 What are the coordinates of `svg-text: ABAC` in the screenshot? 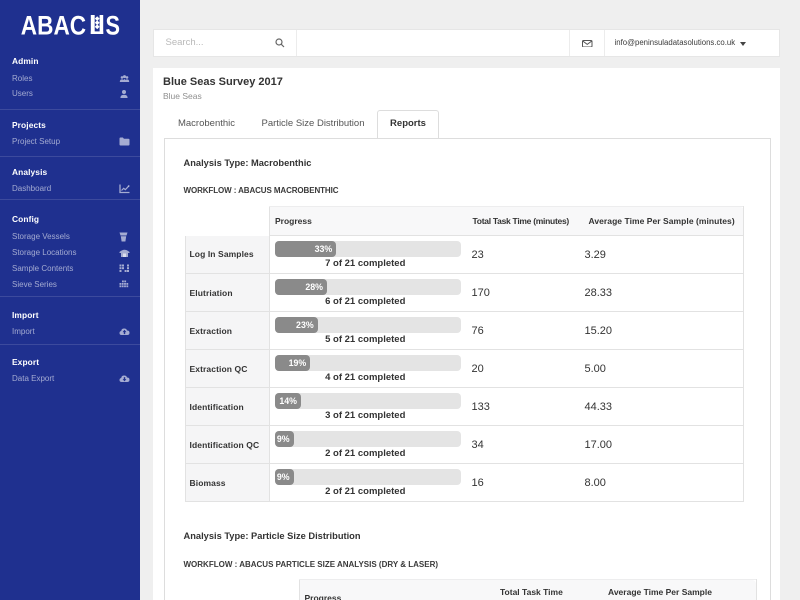 It's located at (53, 26).